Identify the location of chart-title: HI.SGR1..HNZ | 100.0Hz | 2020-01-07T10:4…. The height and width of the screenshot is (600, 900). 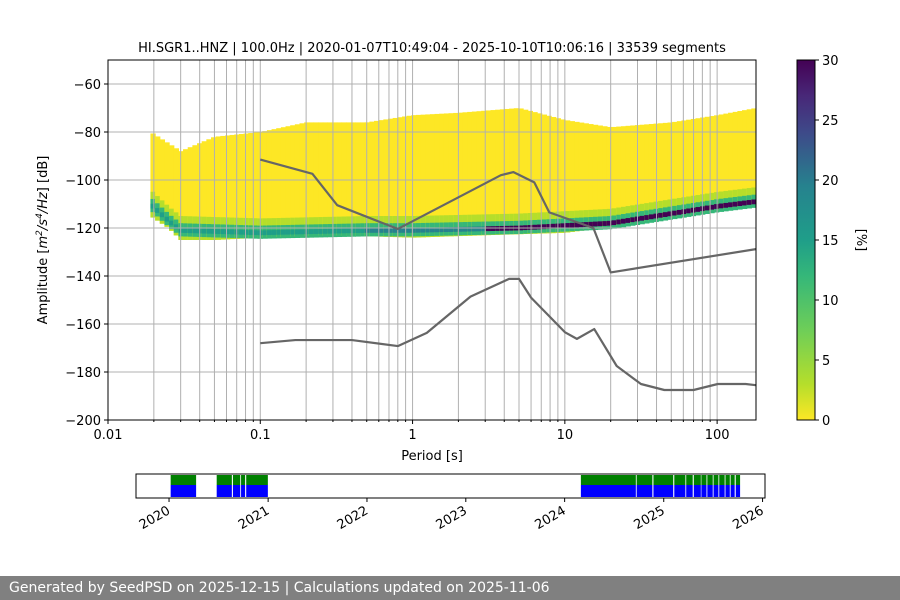
(432, 48).